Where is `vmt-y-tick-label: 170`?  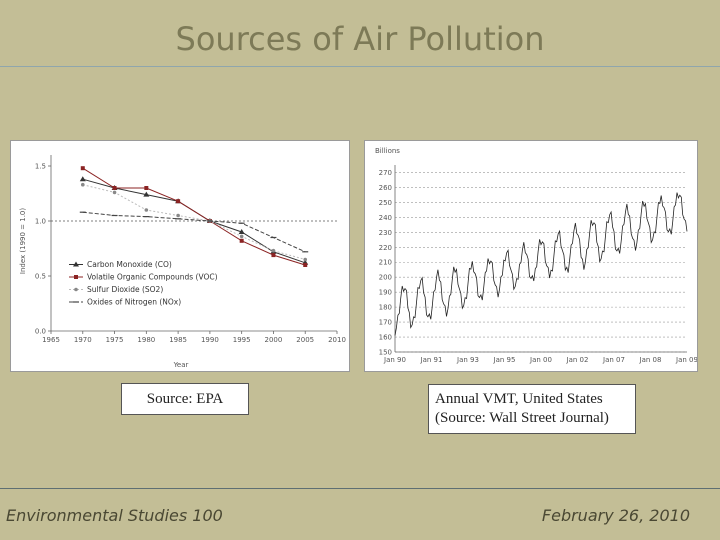
vmt-y-tick-label: 170 is located at coordinates (385, 323).